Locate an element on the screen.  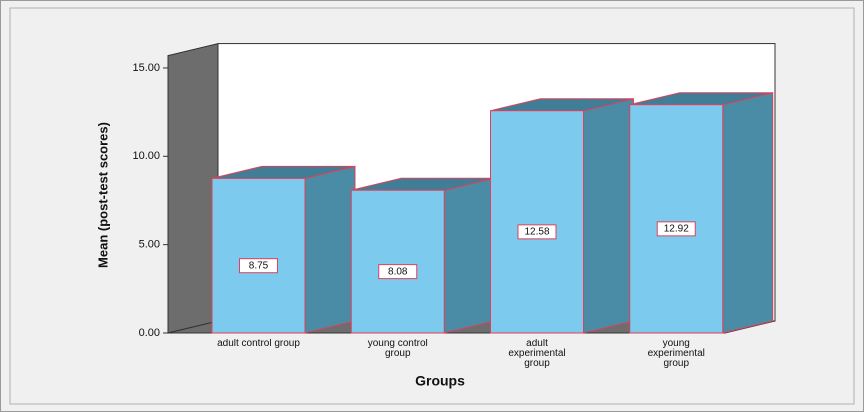
y-tick-label: 5.00 is located at coordinates (149, 245).